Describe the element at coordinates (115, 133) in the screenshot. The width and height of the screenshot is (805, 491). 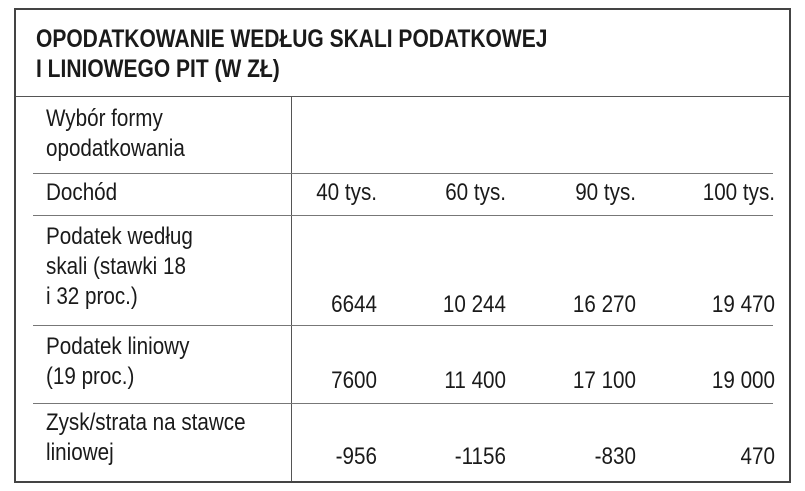
I see `row-label-choice: Wybór formy opodatkowania` at that location.